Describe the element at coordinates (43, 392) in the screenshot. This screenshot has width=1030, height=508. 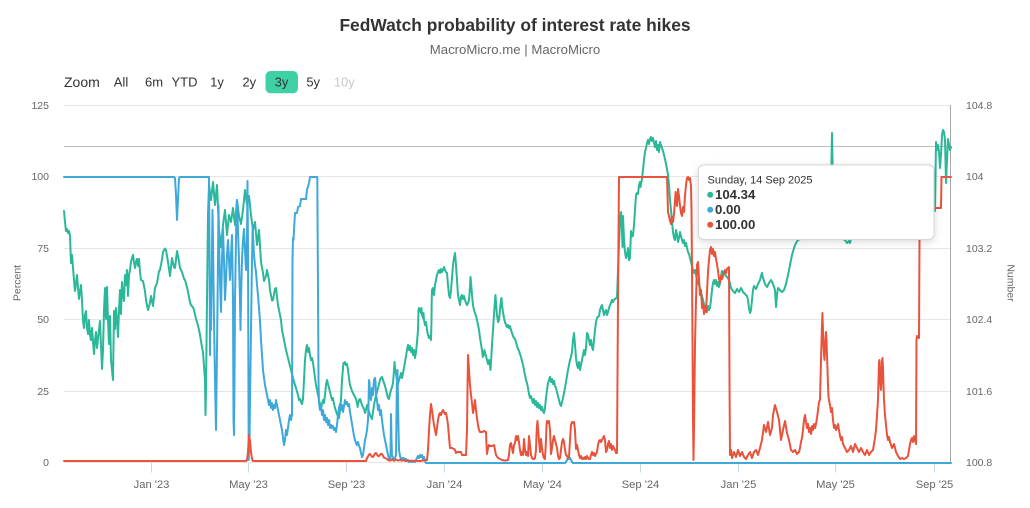
I see `svg-text: 25` at that location.